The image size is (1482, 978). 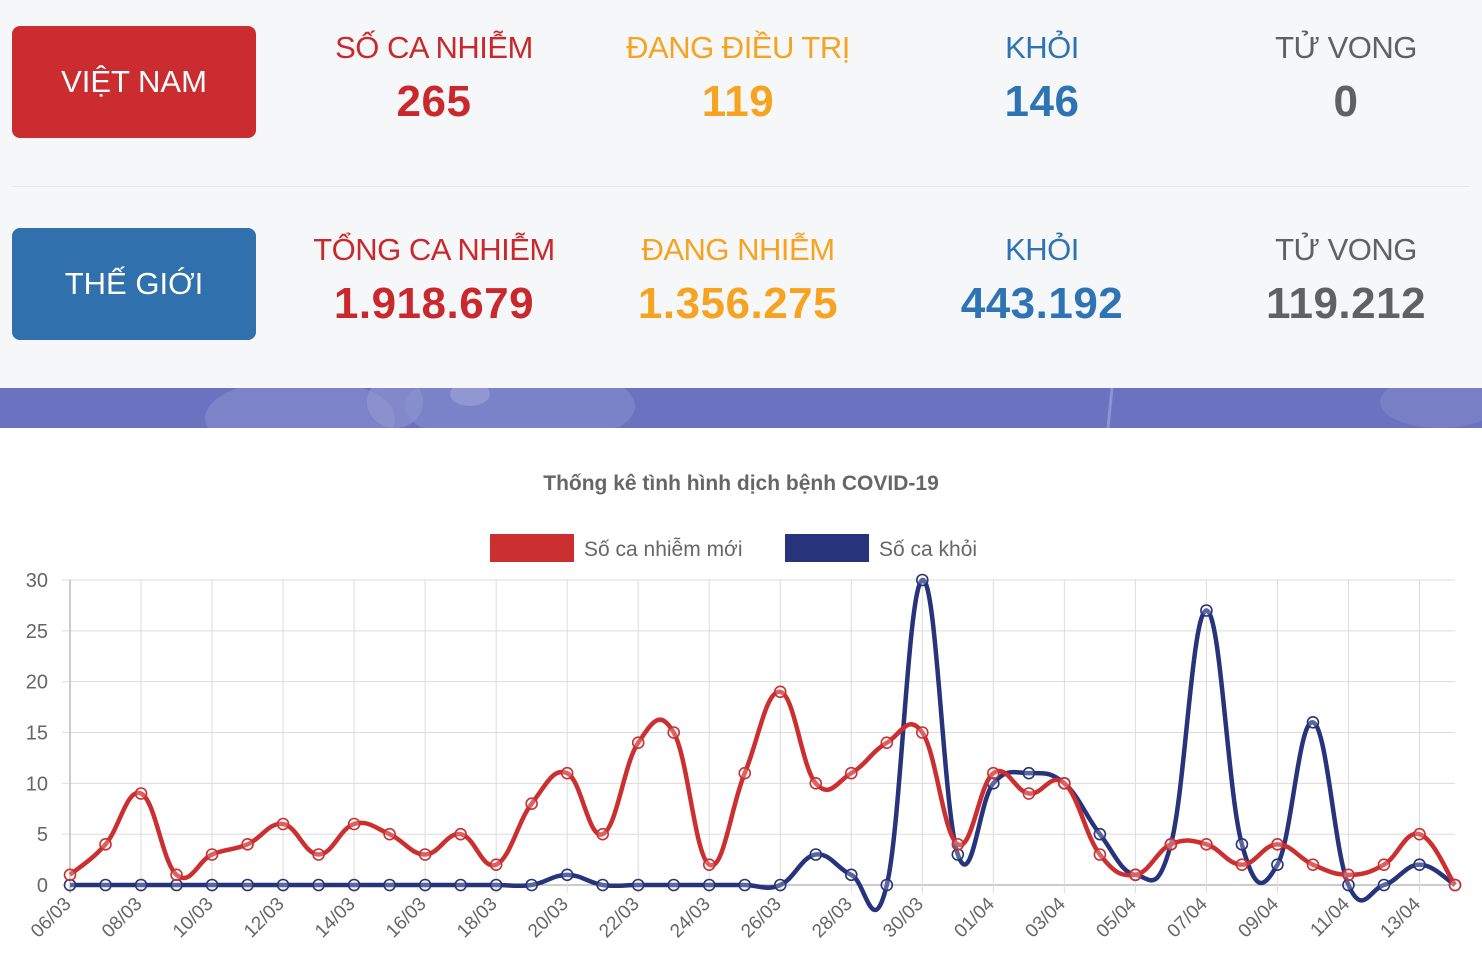 I want to click on vietnam-button: VIỆT NAM, so click(x=134, y=82).